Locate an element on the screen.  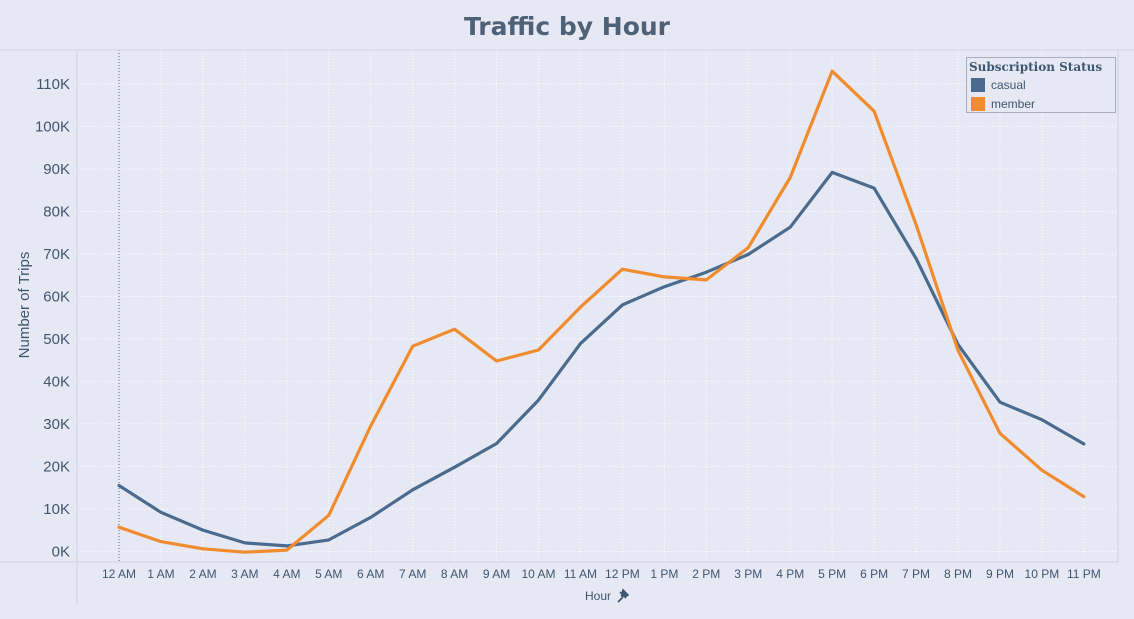
x-tick-label: 11 AM is located at coordinates (580, 574).